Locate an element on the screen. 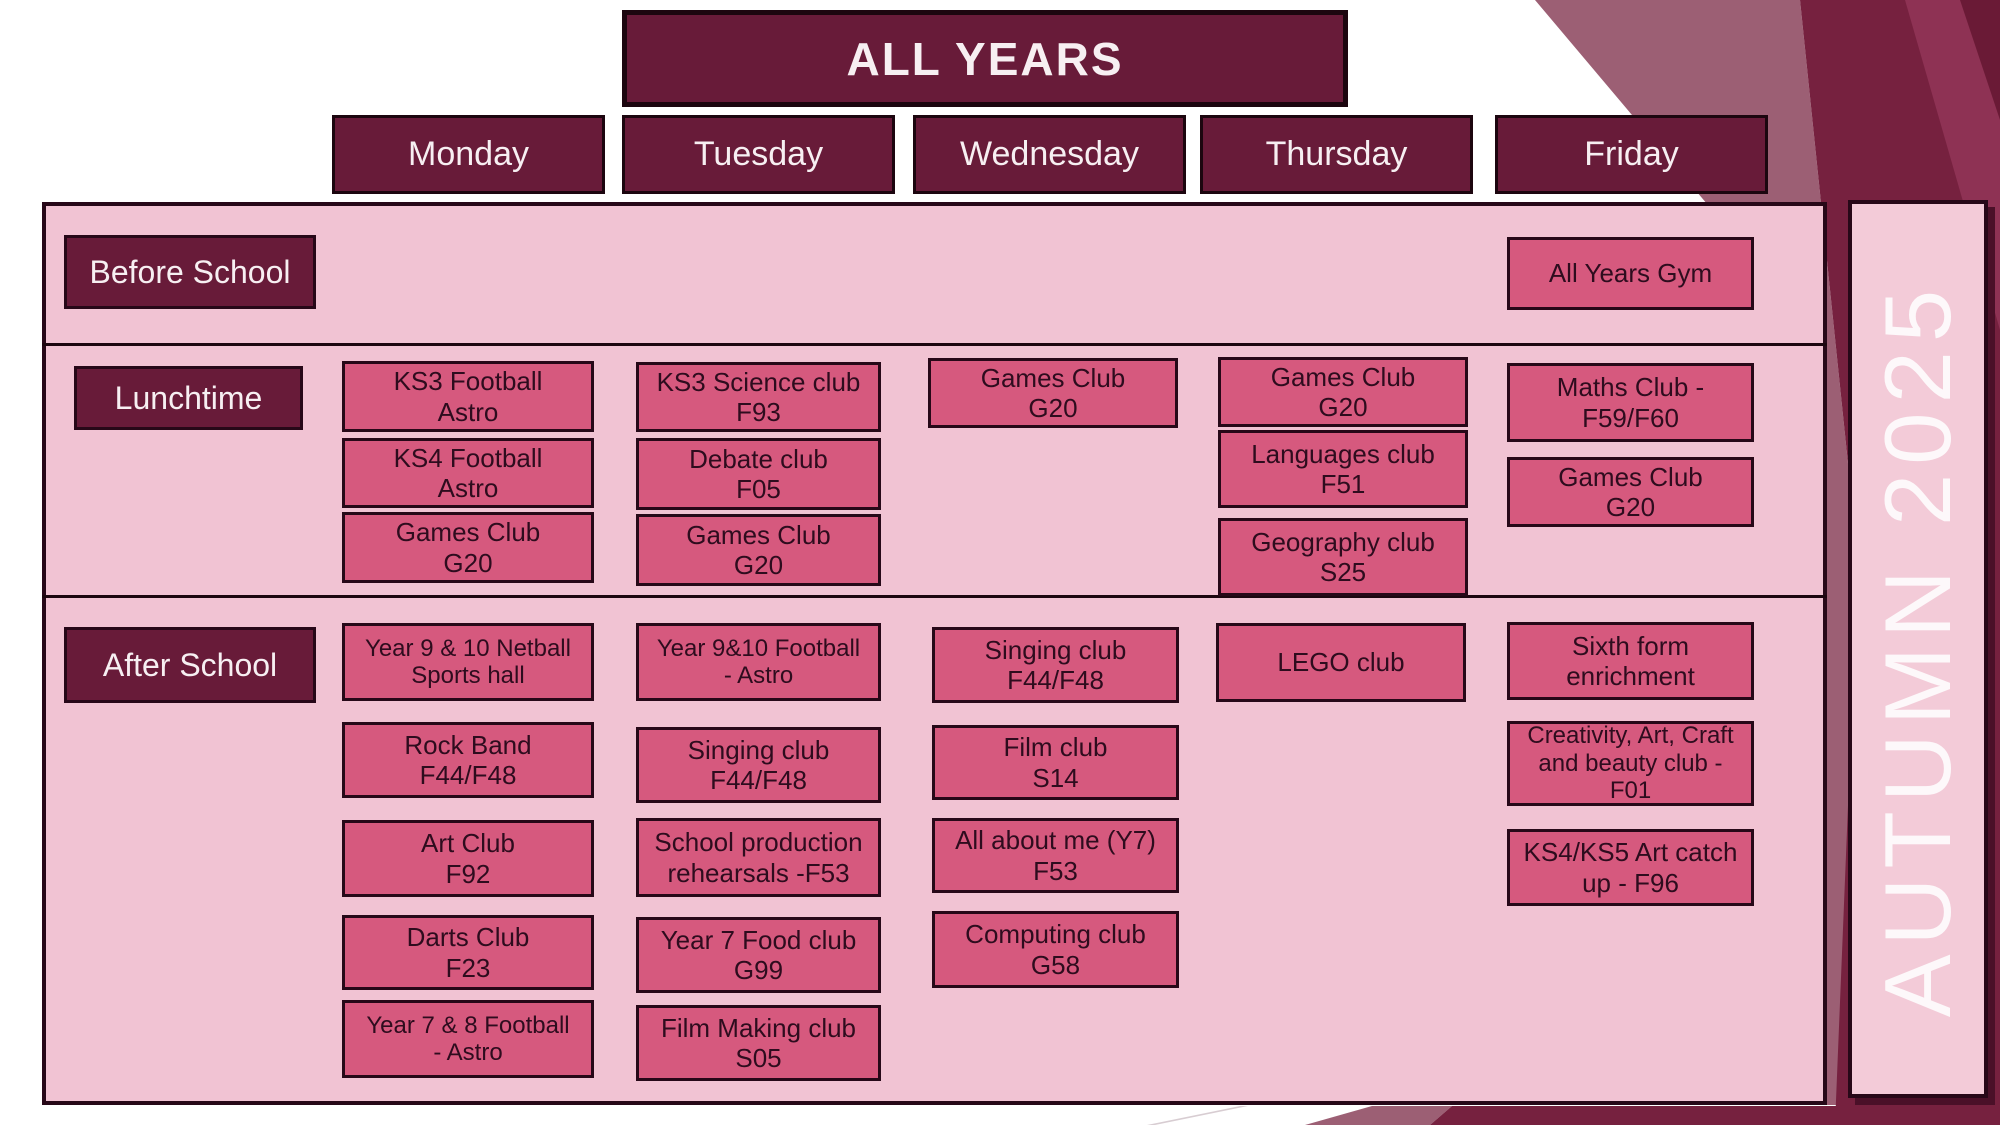 The width and height of the screenshot is (2000, 1125). club-box-lunch-tuesday-1: KS3 Science club F93 is located at coordinates (758, 397).